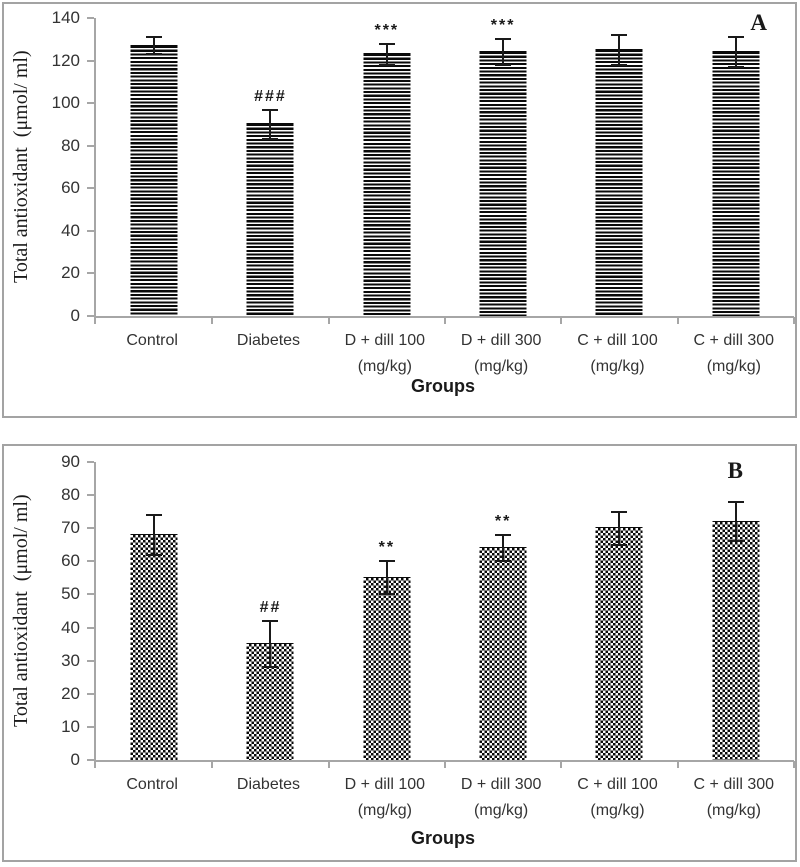 This screenshot has width=800, height=867. I want to click on y-tick-label: 20, so click(70, 273).